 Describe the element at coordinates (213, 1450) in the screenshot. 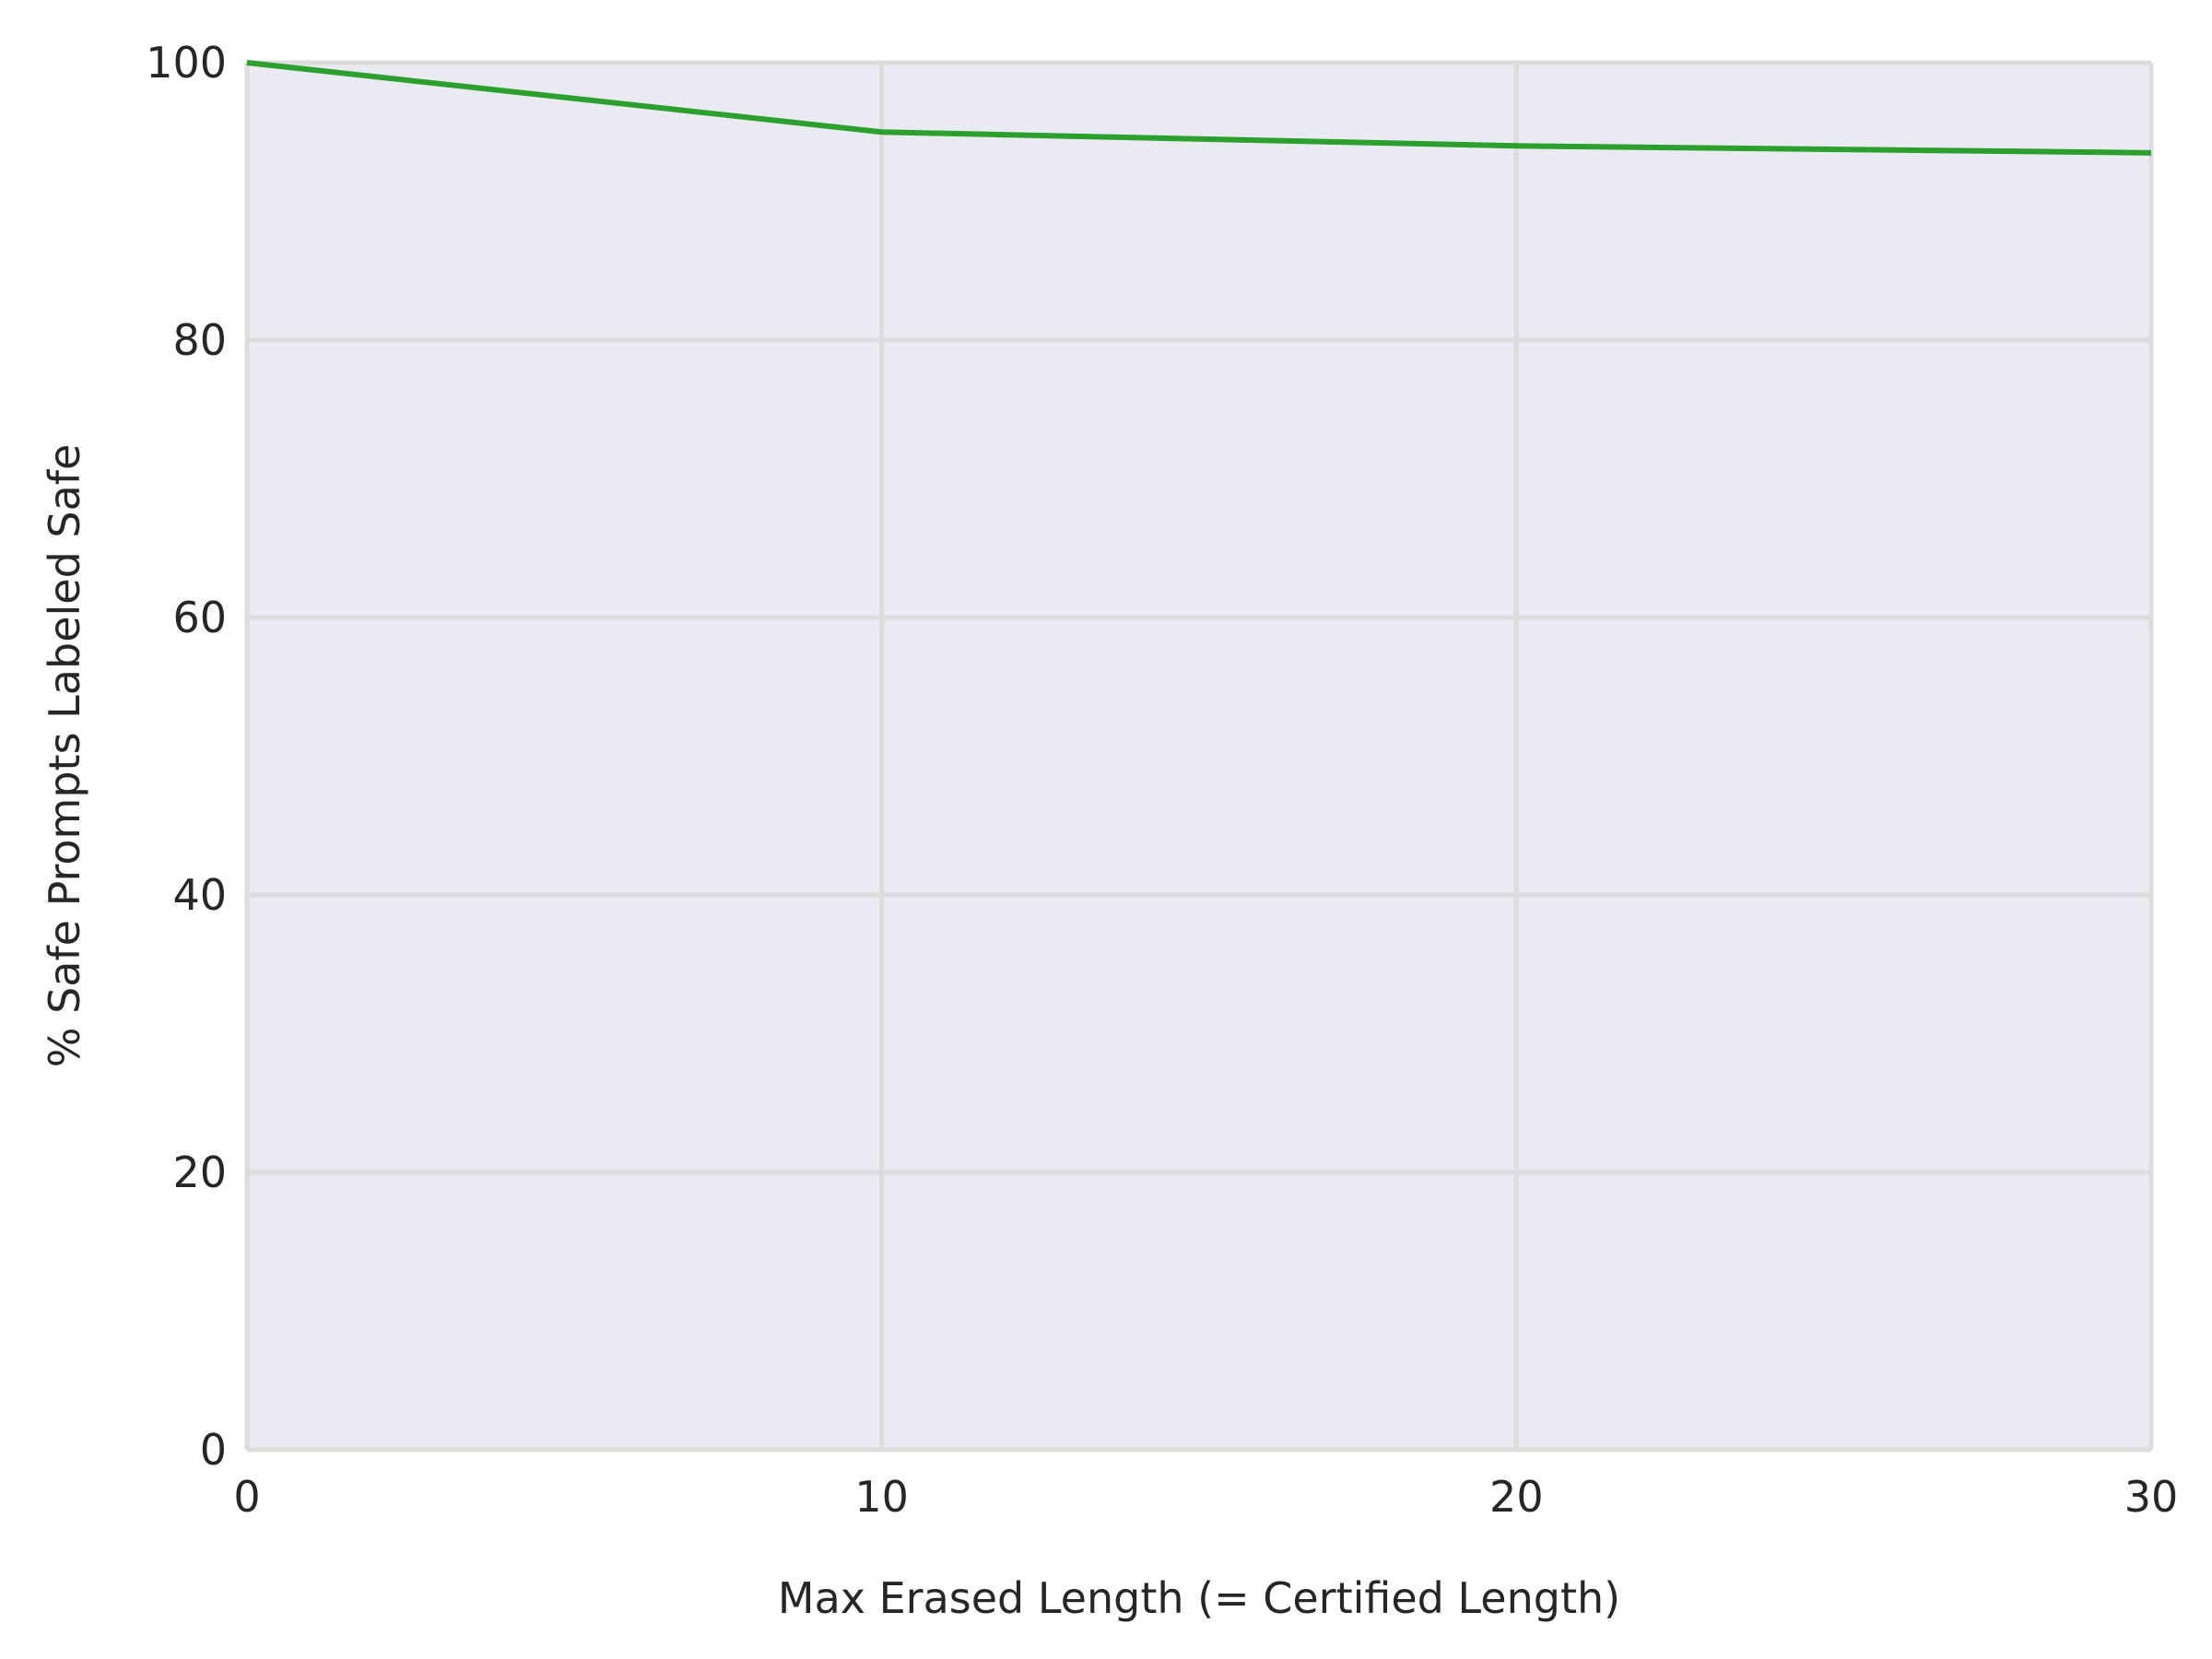

I see `y-tick-label: 0` at that location.